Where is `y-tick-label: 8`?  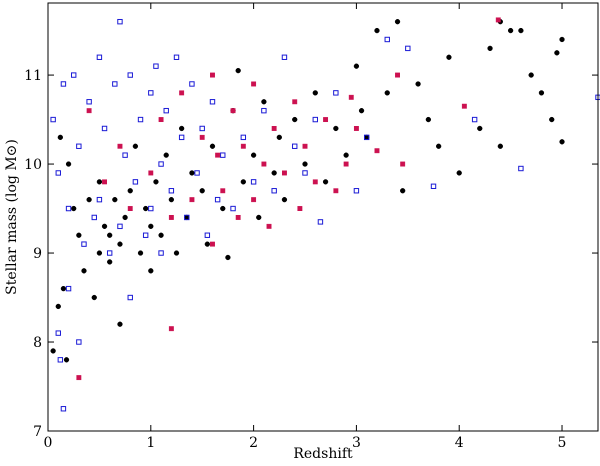 y-tick-label: 8 is located at coordinates (37, 343).